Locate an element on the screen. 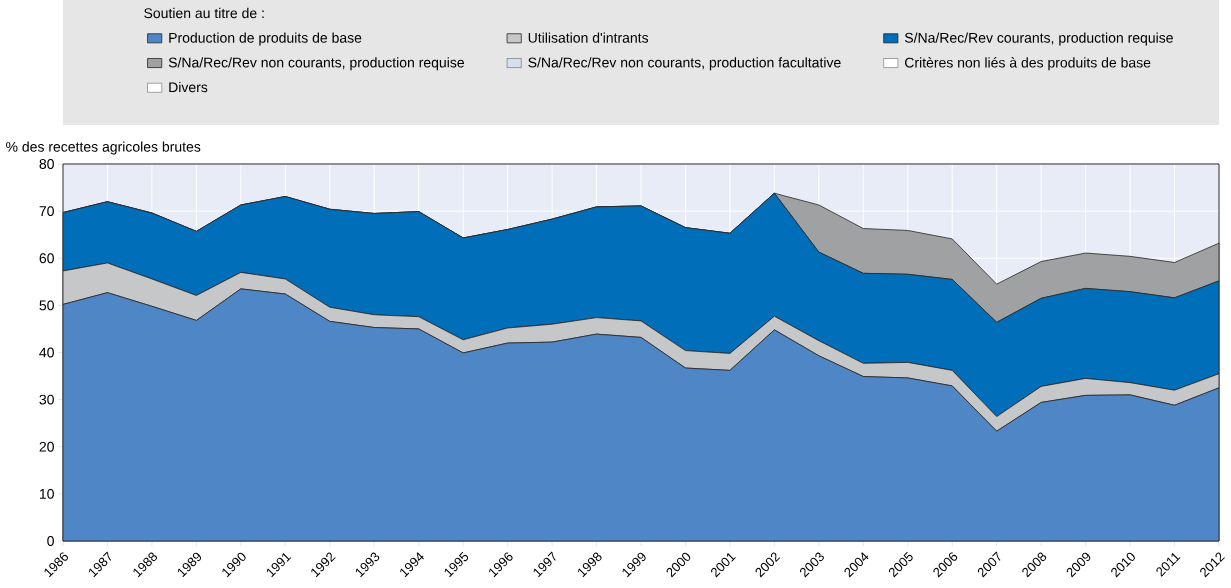  legend-label: S/Na/Rec/Rev non courants, production requise is located at coordinates (316, 64).